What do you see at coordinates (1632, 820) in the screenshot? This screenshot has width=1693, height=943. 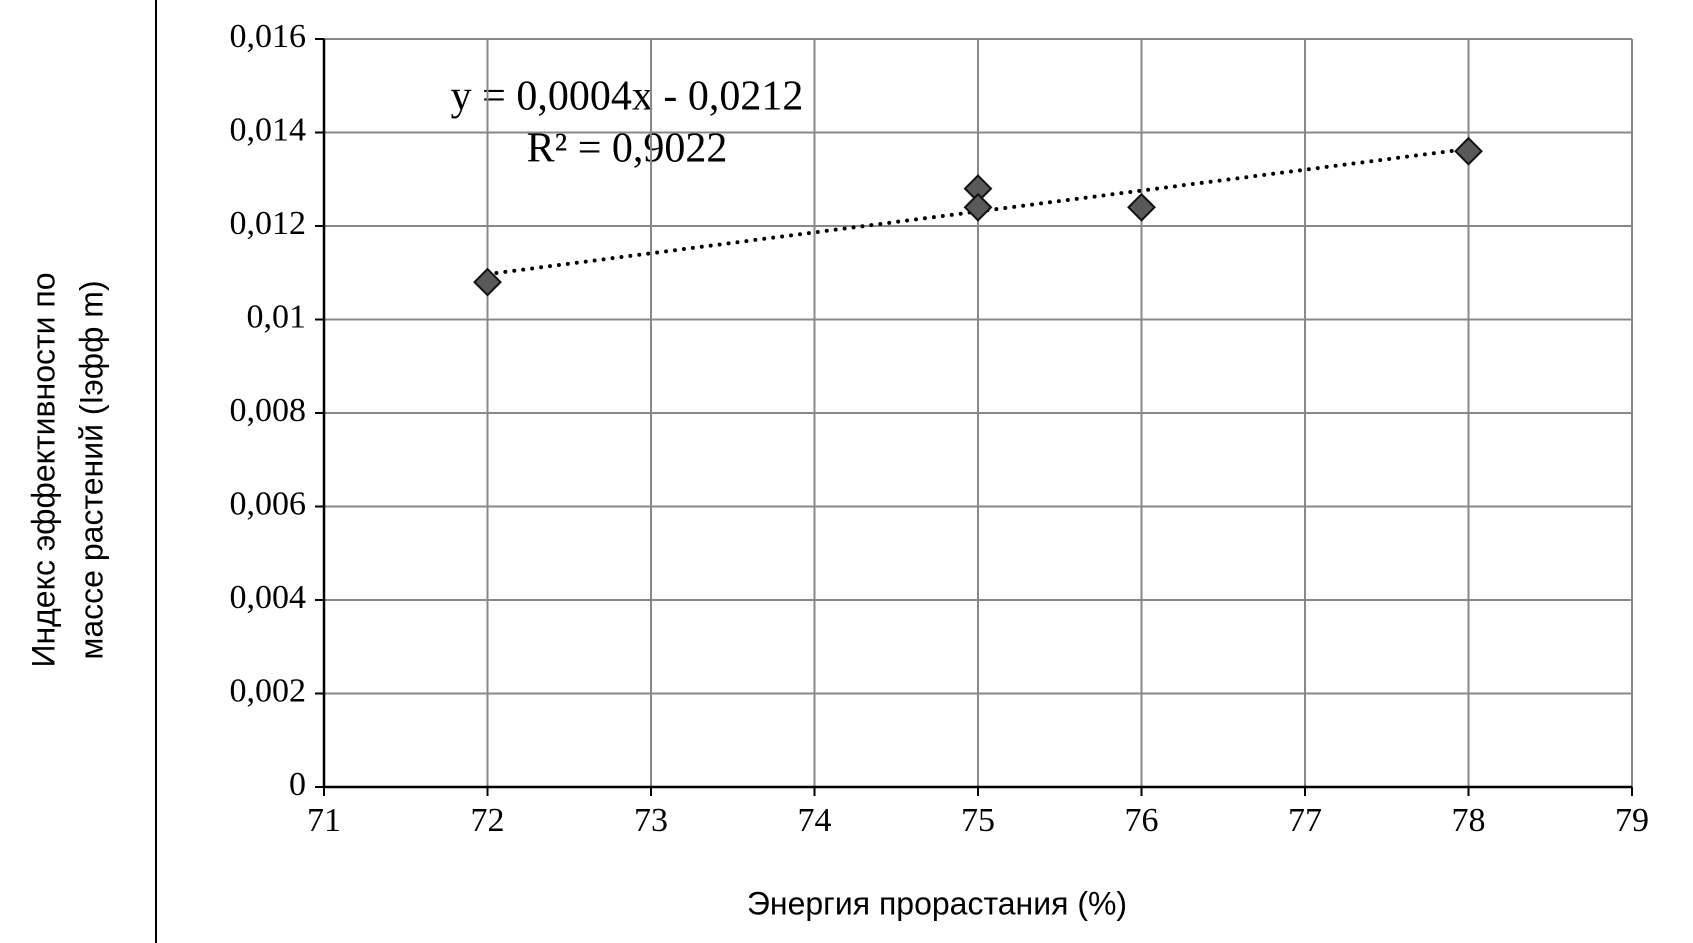 I see `x-tick-label: 79` at bounding box center [1632, 820].